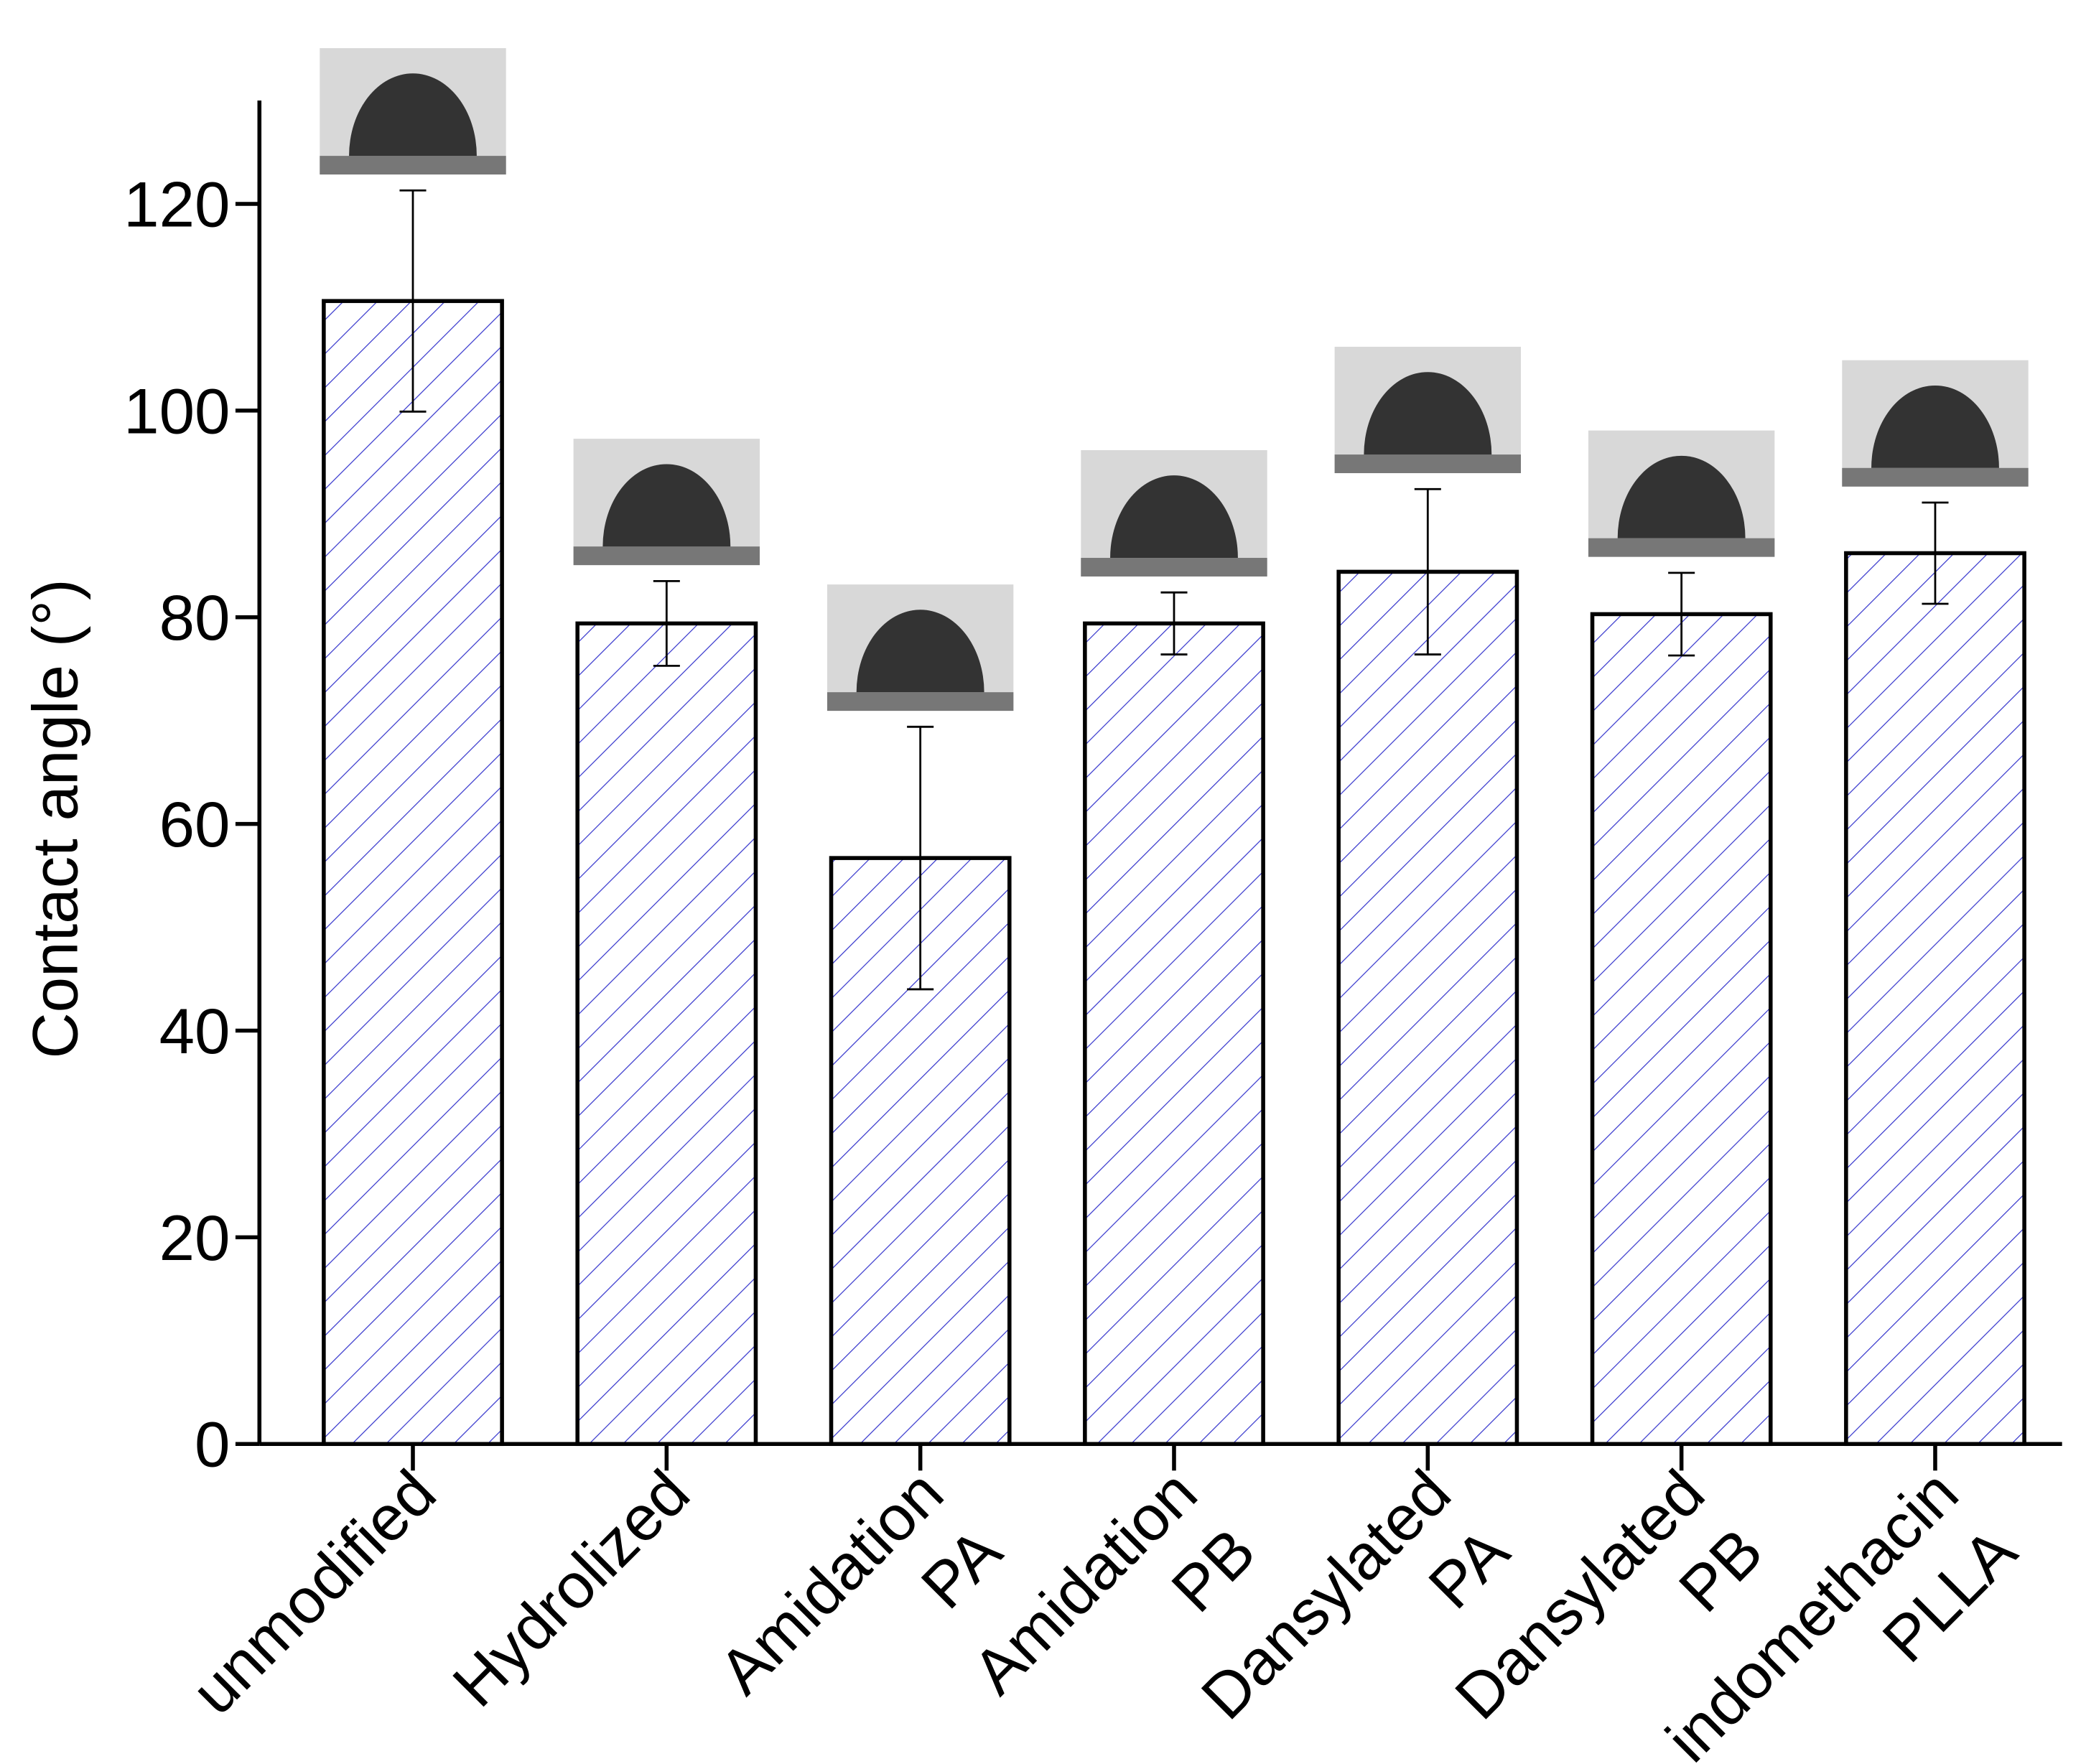 The height and width of the screenshot is (1764, 2086). What do you see at coordinates (54, 818) in the screenshot?
I see `y-axis-label: Contact angle (°)` at bounding box center [54, 818].